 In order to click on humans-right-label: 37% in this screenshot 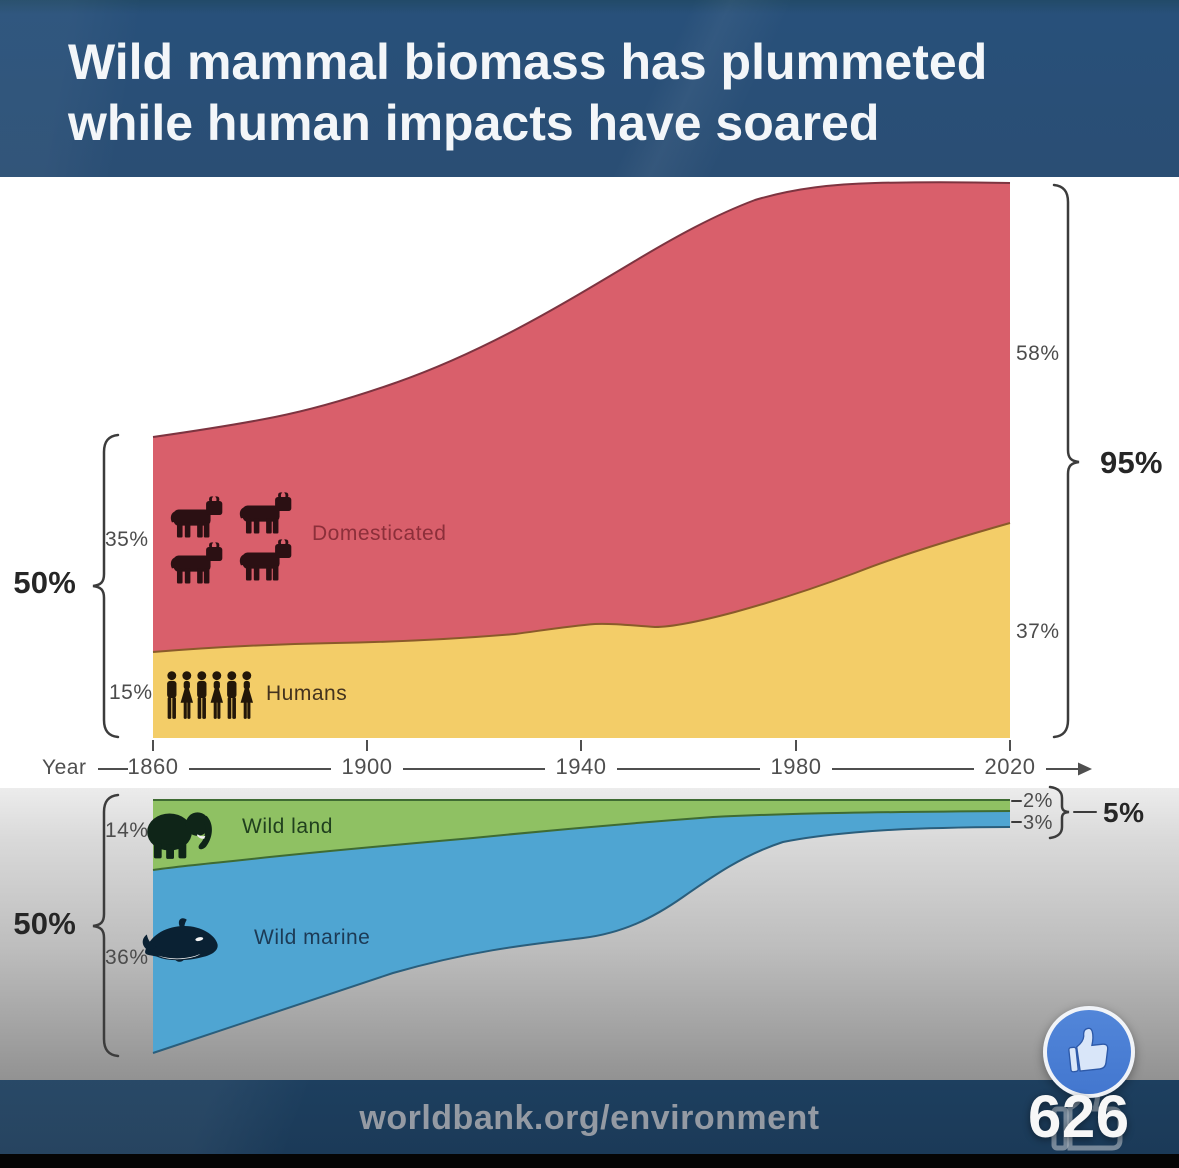, I will do `click(1038, 631)`.